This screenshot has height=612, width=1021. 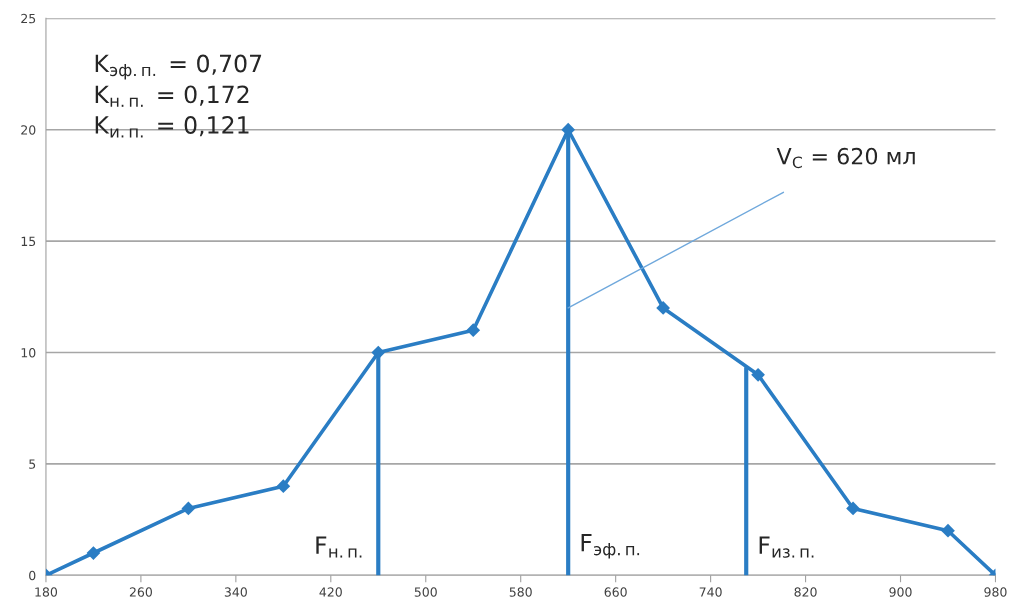 What do you see at coordinates (140, 592) in the screenshot?
I see `x-tick-label: 260` at bounding box center [140, 592].